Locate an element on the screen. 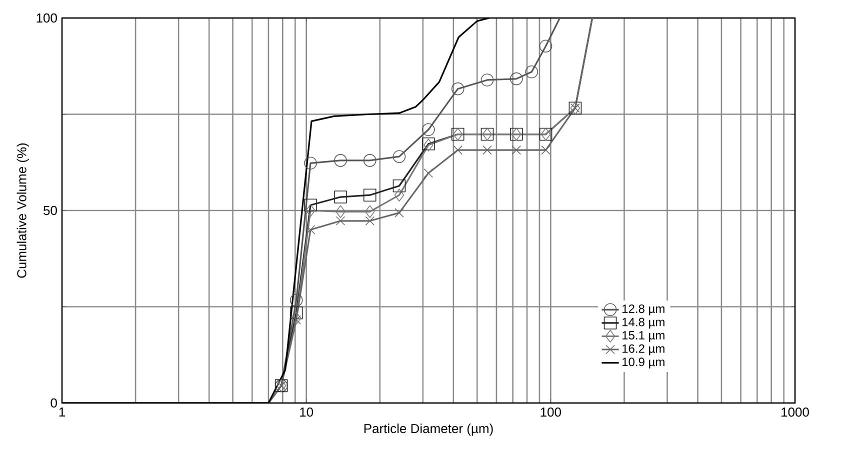  legend-label: 10.9 µm is located at coordinates (643, 363).